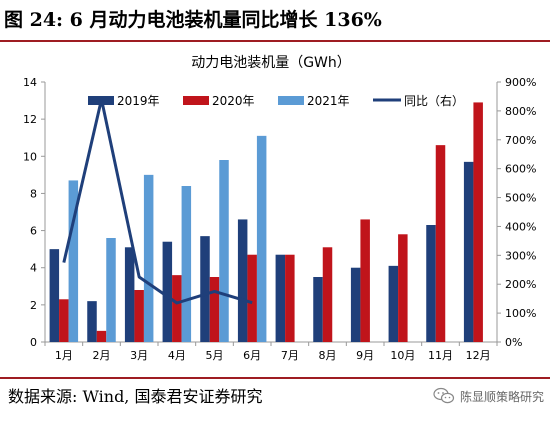 This screenshot has width=550, height=421. What do you see at coordinates (520, 255) in the screenshot?
I see `y-right-tick-label: 300%` at bounding box center [520, 255].